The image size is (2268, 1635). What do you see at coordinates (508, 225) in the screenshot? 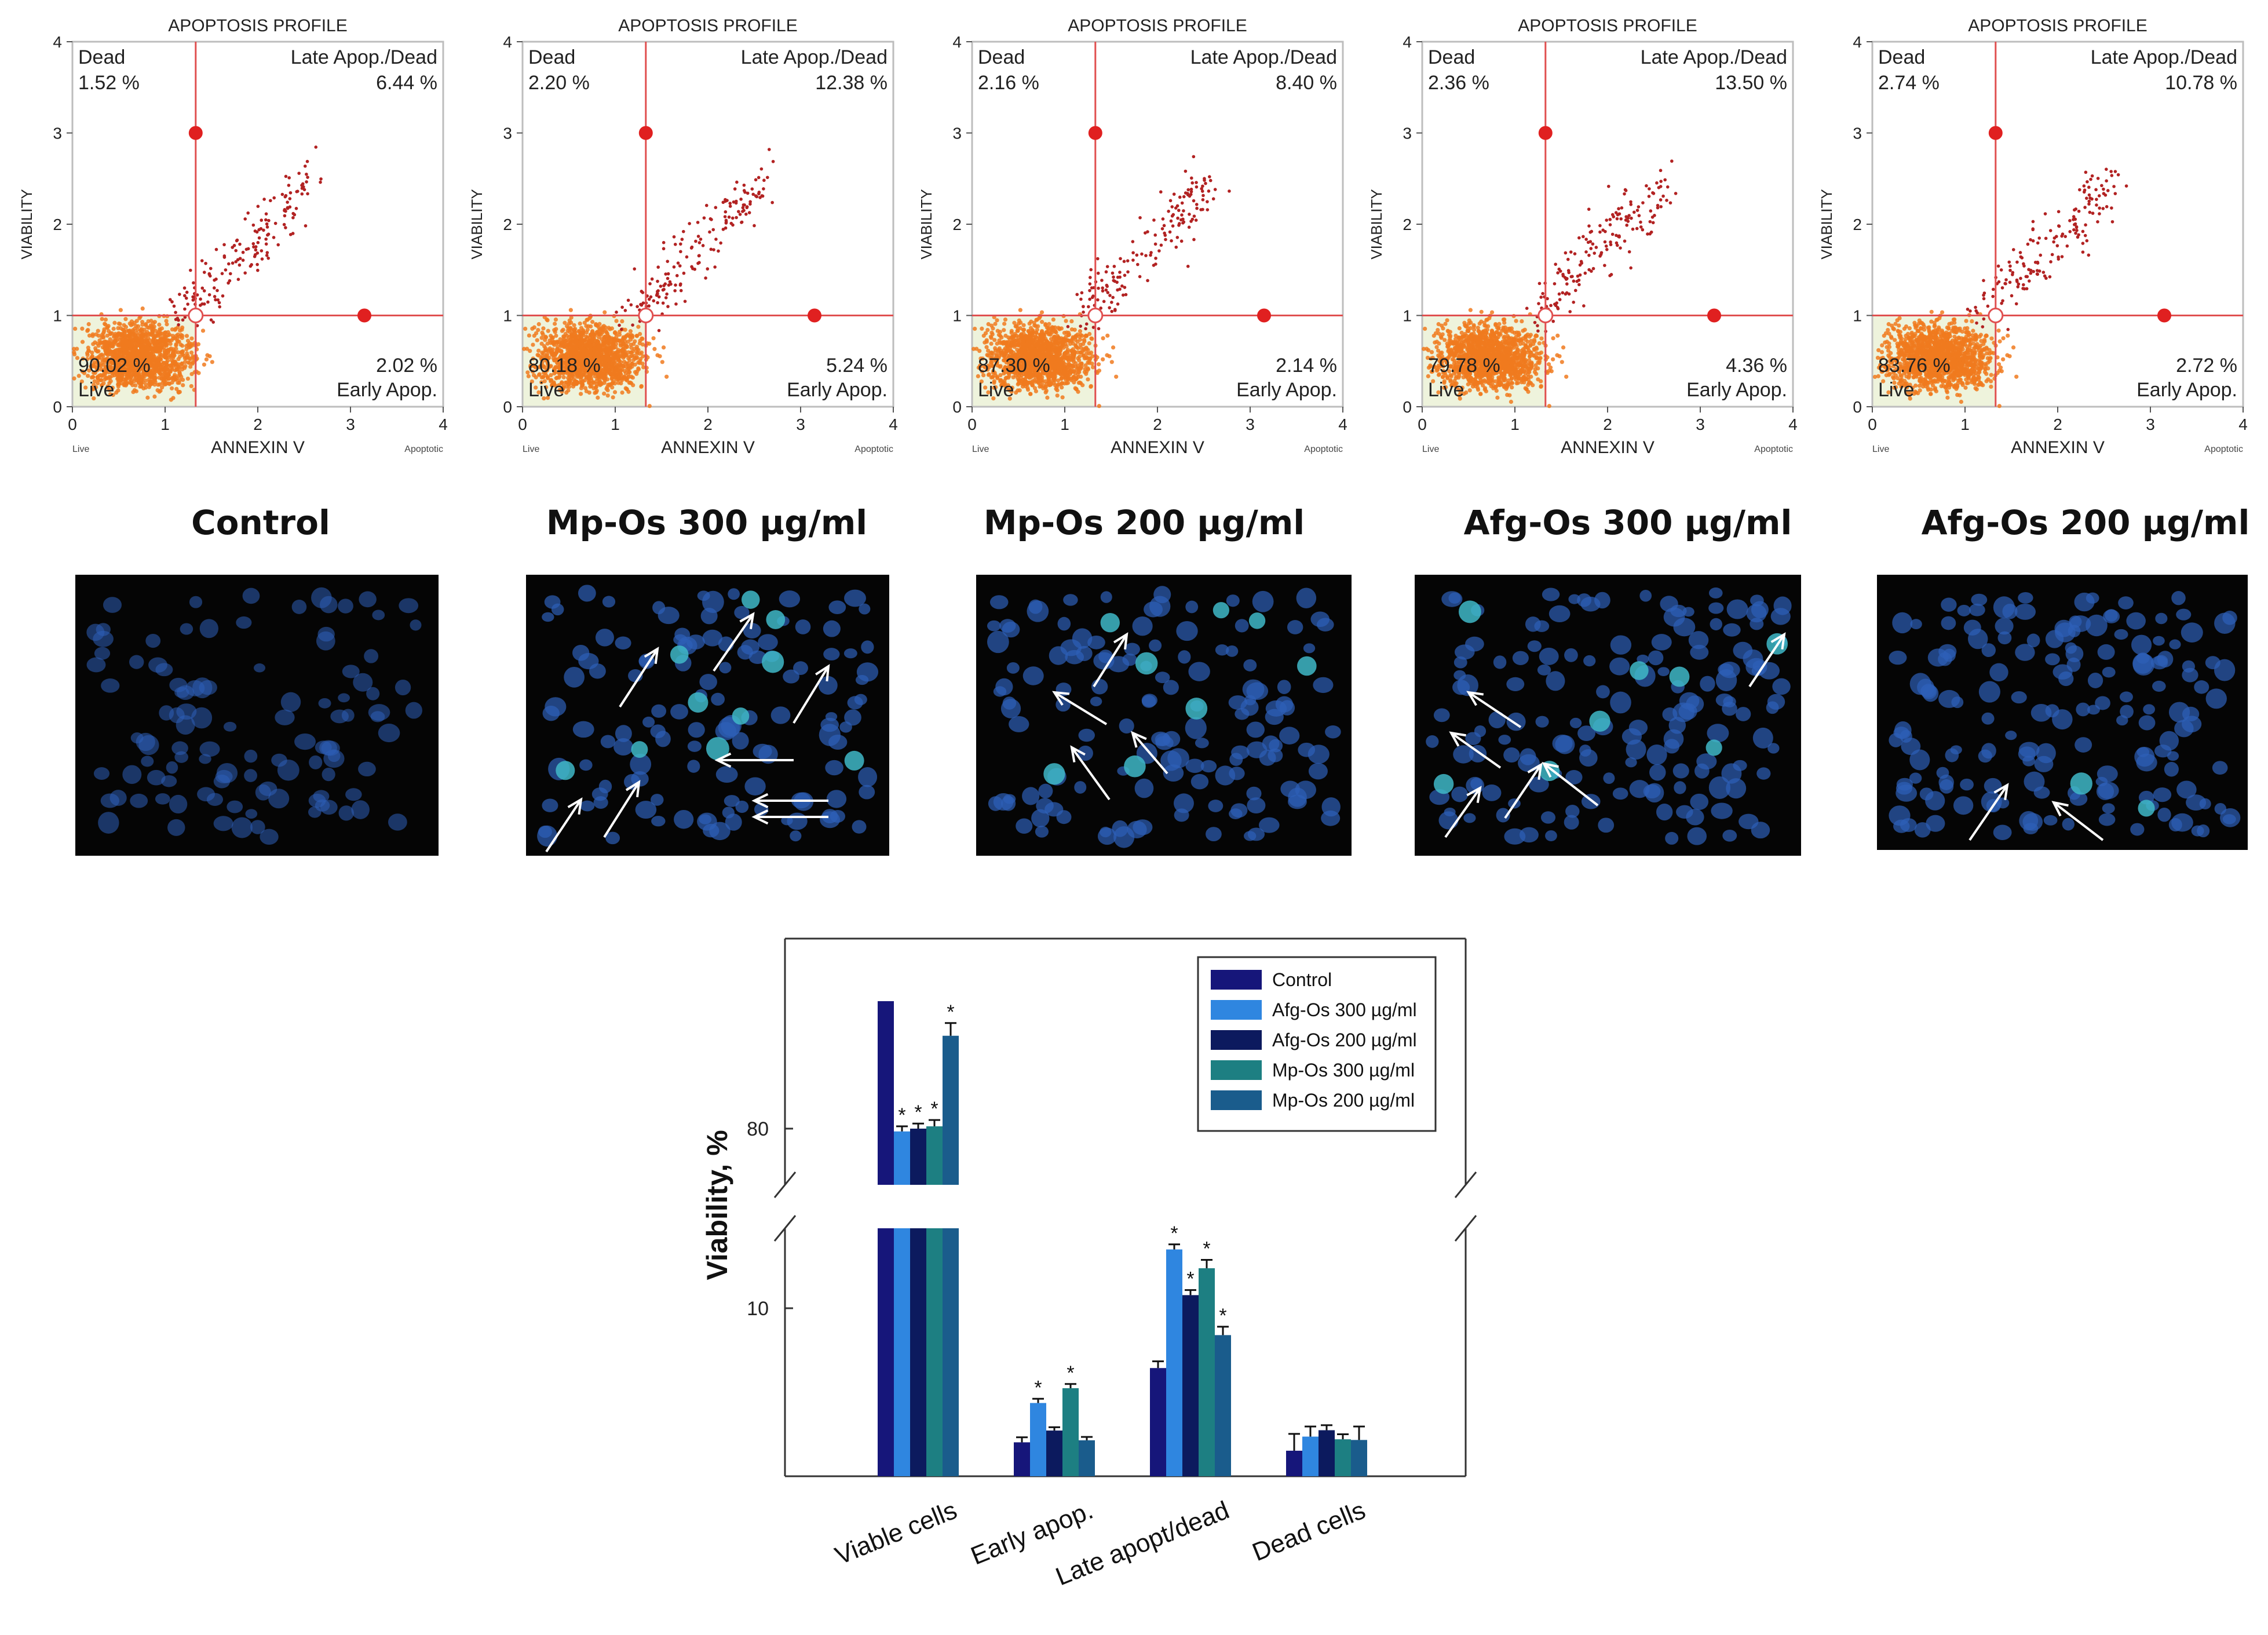
I see `y-tick-label: 2` at bounding box center [508, 225].